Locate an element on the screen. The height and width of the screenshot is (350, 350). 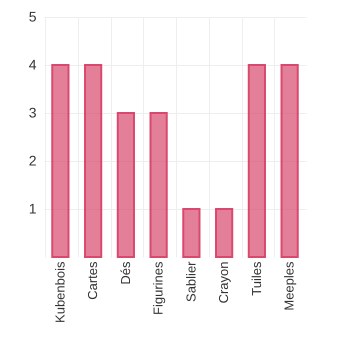
x-tick-label: Kubenbois is located at coordinates (60, 292).